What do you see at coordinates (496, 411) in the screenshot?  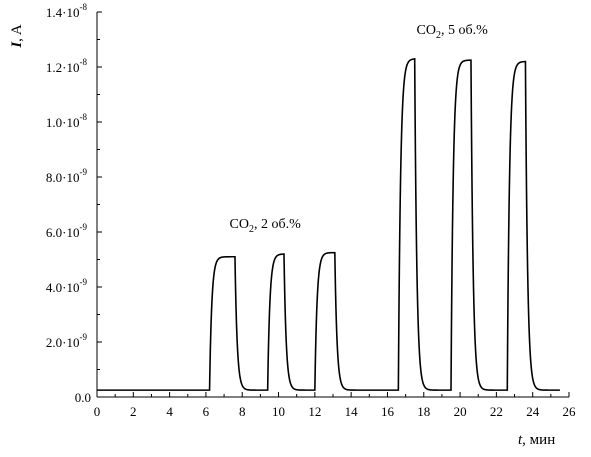 I see `x-tick-label: 22` at bounding box center [496, 411].